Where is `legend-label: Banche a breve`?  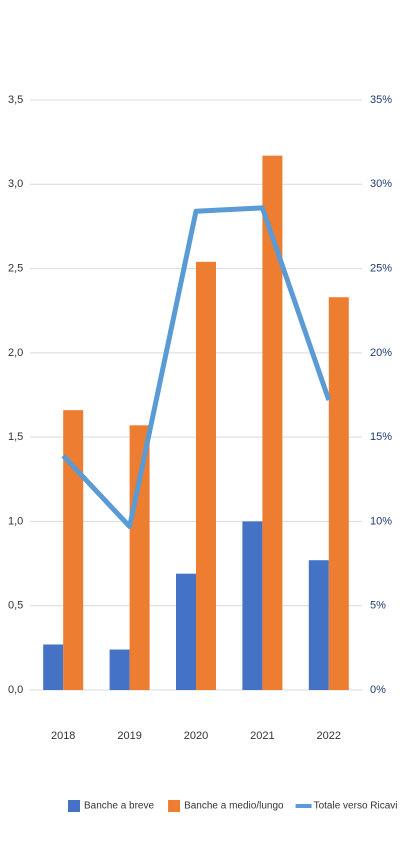 legend-label: Banche a breve is located at coordinates (119, 806).